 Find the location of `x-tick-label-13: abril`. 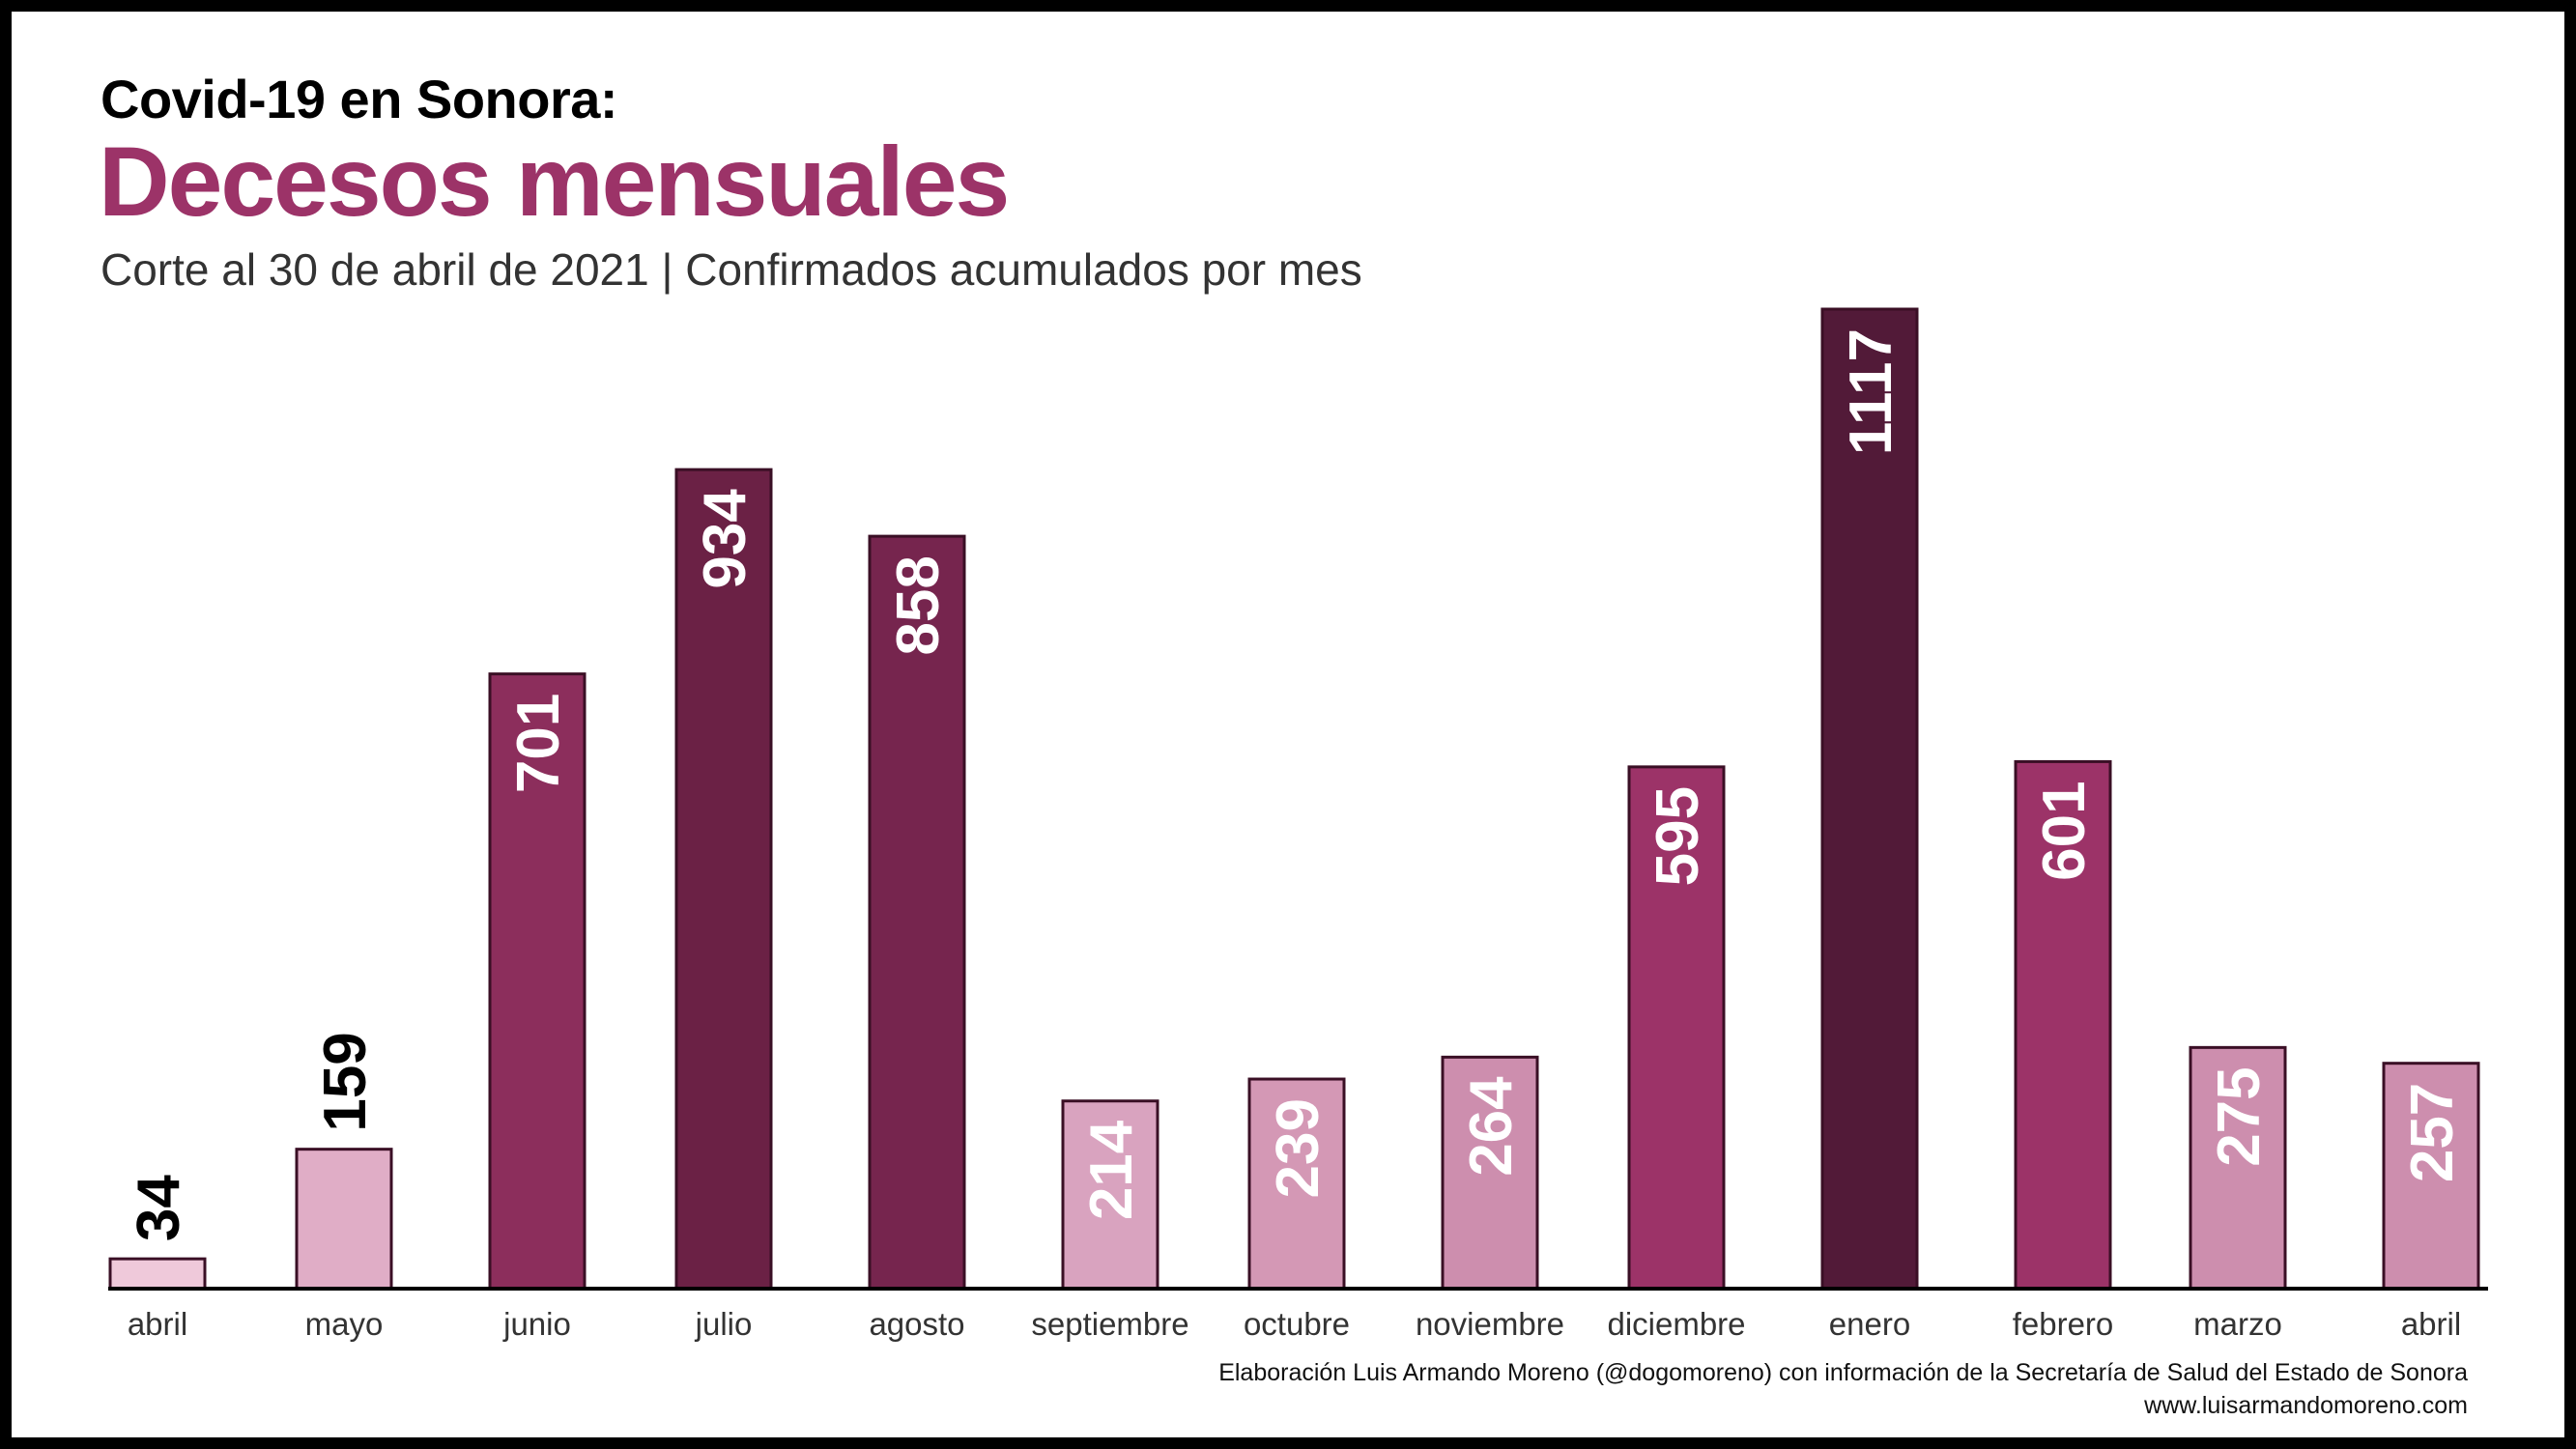

x-tick-label-13: abril is located at coordinates (2431, 1324).